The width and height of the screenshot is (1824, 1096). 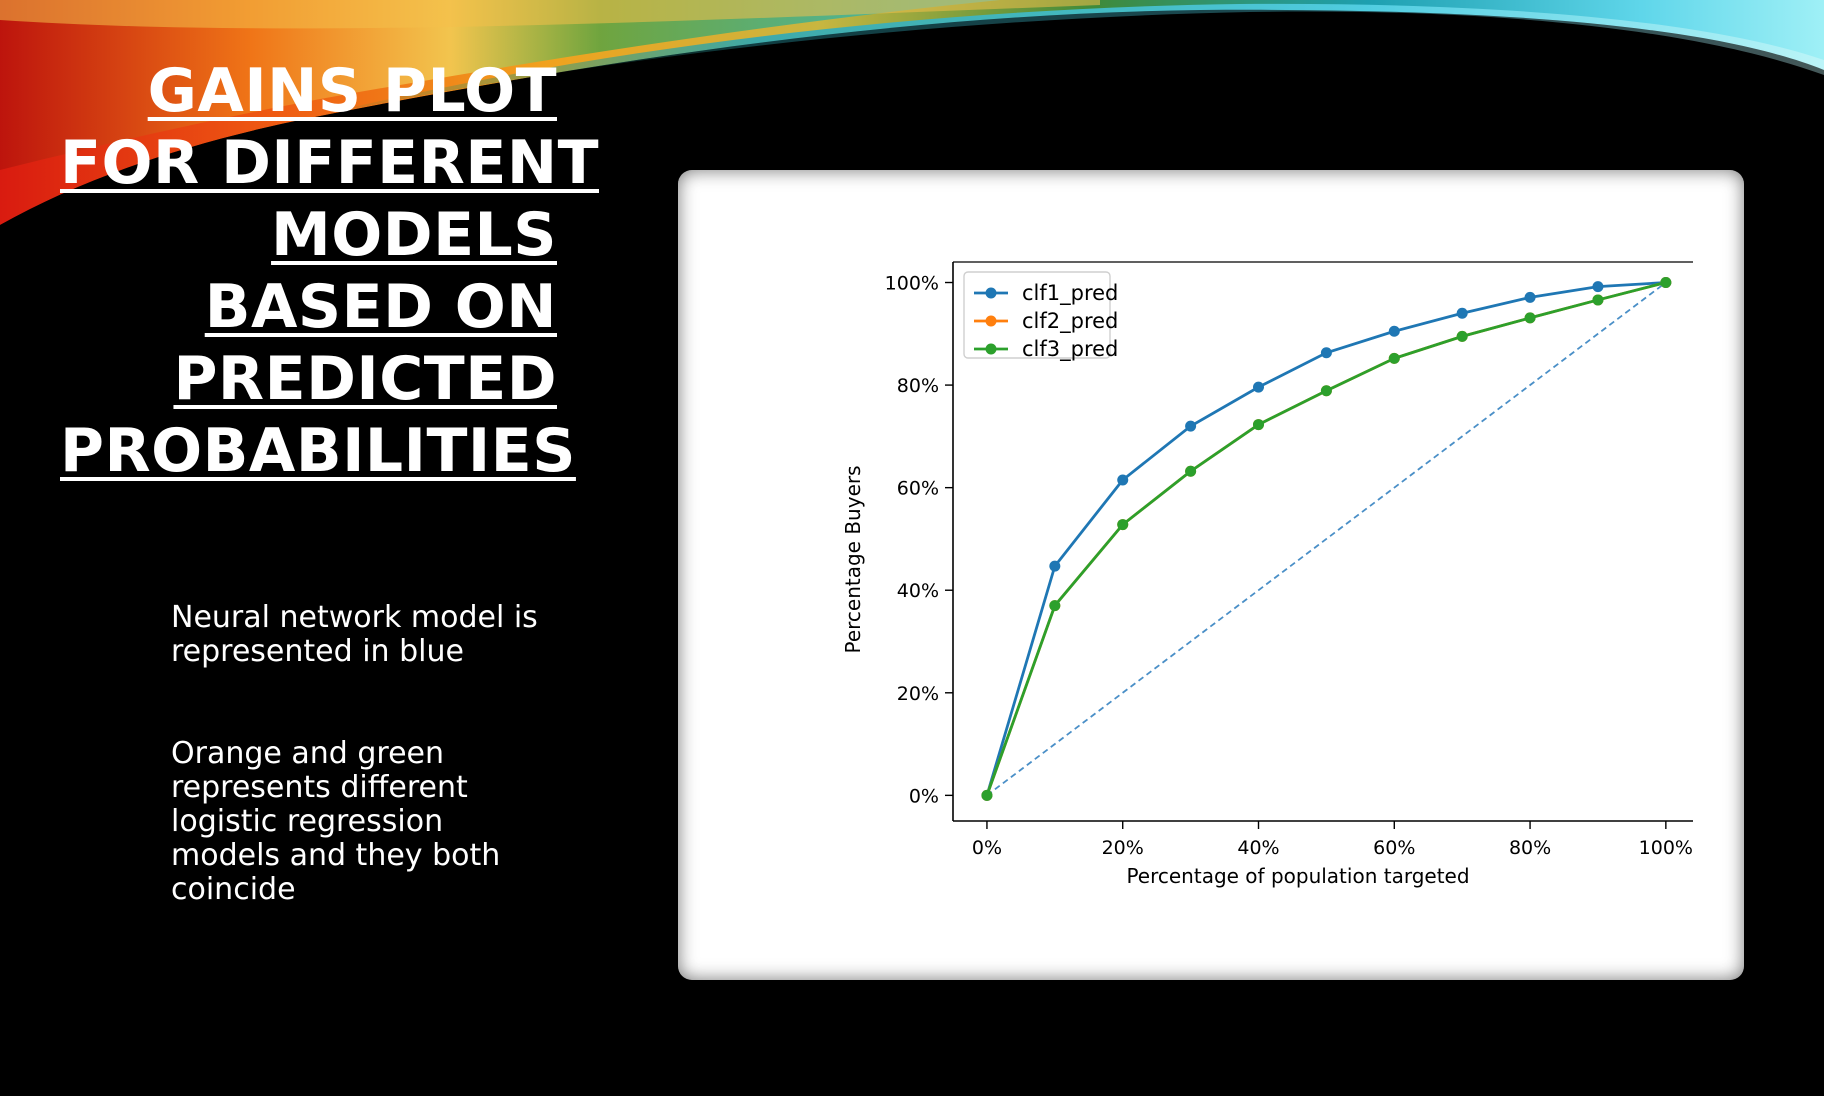 What do you see at coordinates (1070, 349) in the screenshot?
I see `legend-label-clf3_pred: clf3_pred` at bounding box center [1070, 349].